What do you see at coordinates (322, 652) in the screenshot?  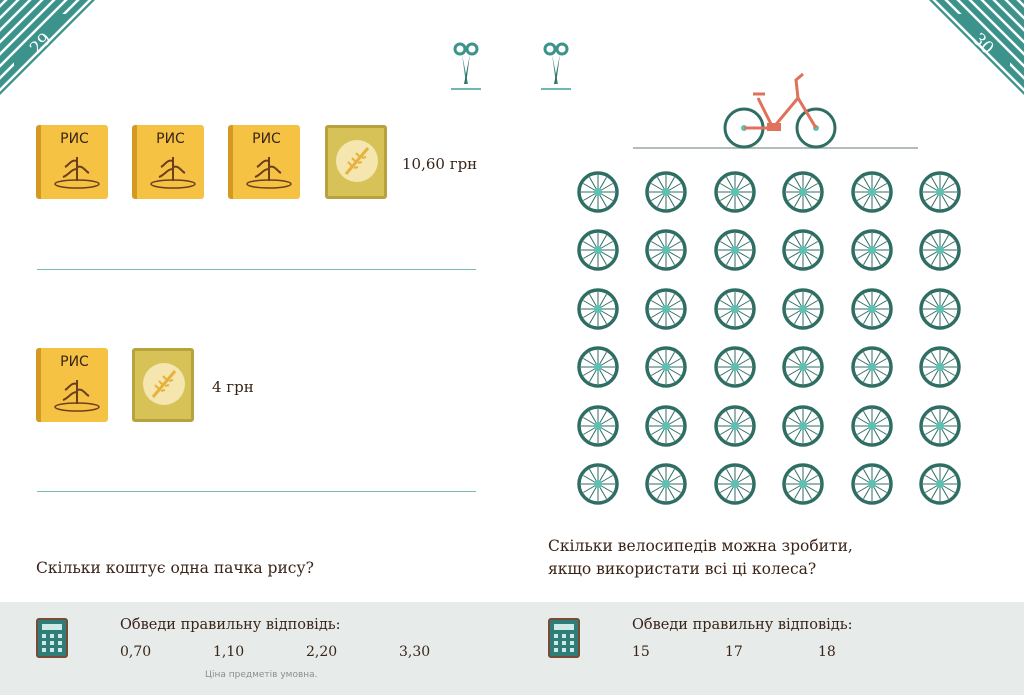 I see `answer-option: 2,20` at bounding box center [322, 652].